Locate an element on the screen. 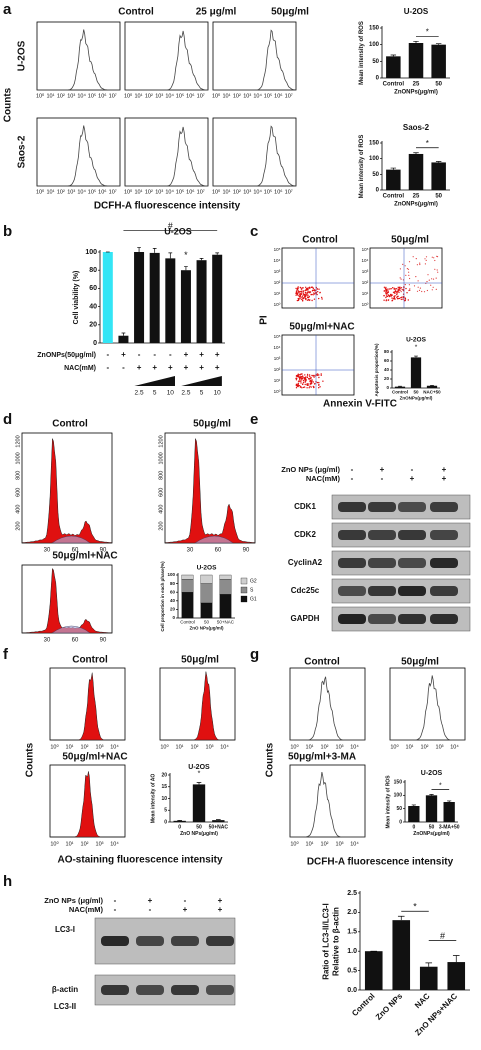  x-tick-label: Control is located at coordinates (363, 1005).